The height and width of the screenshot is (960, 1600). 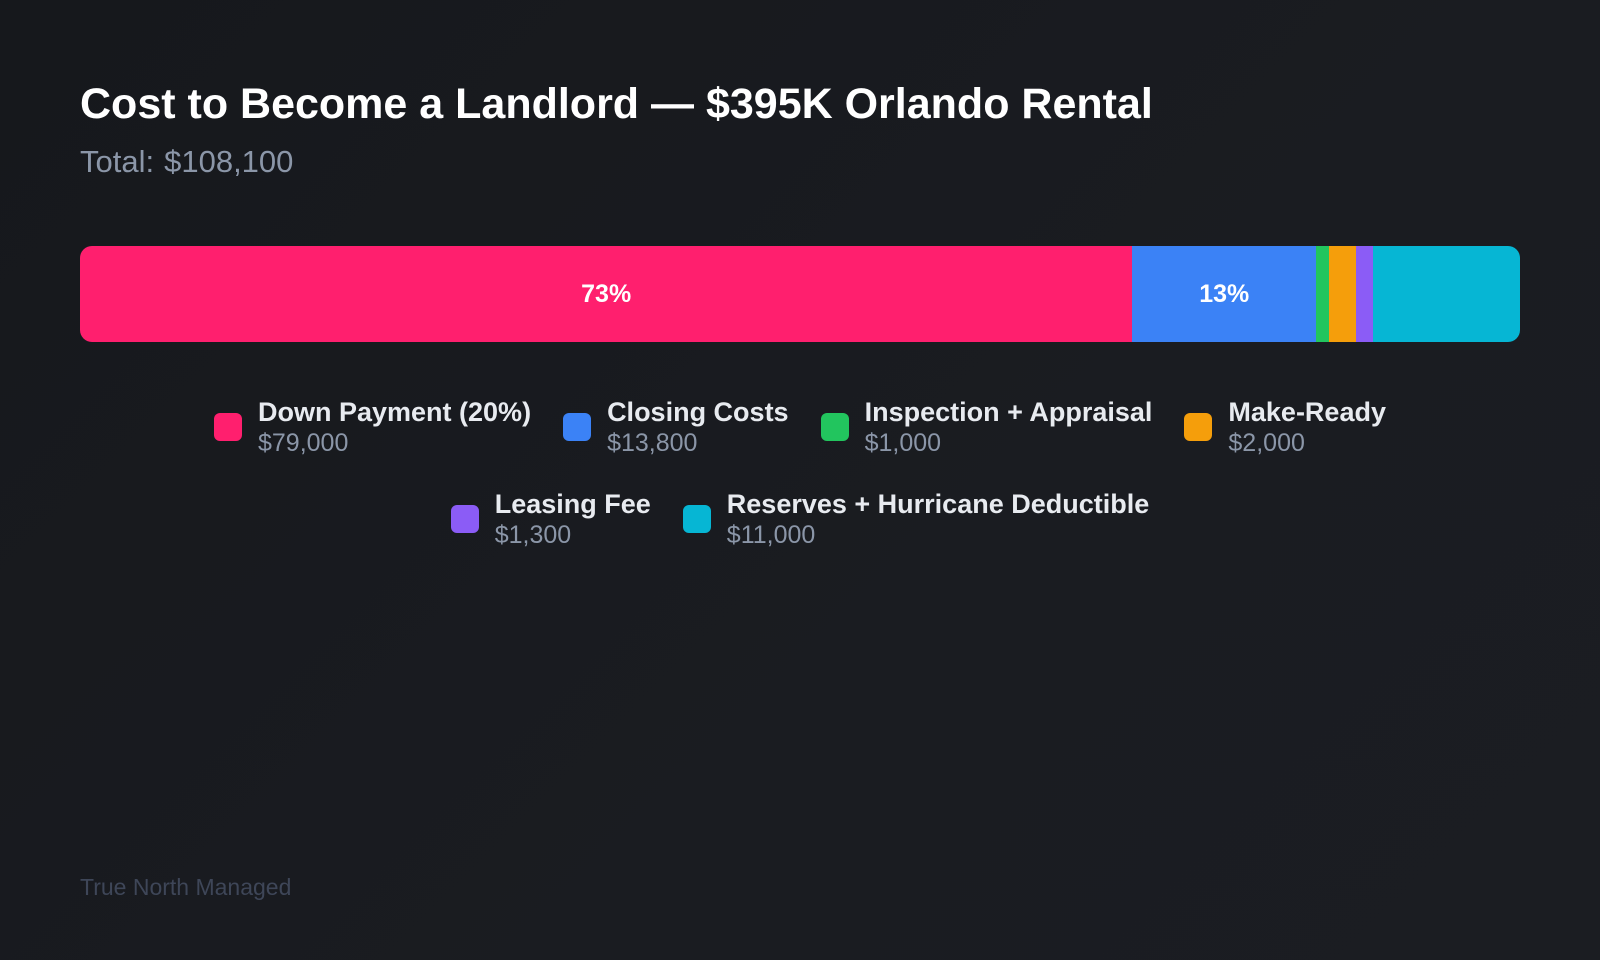 What do you see at coordinates (303, 443) in the screenshot?
I see `legend-value: $79,000` at bounding box center [303, 443].